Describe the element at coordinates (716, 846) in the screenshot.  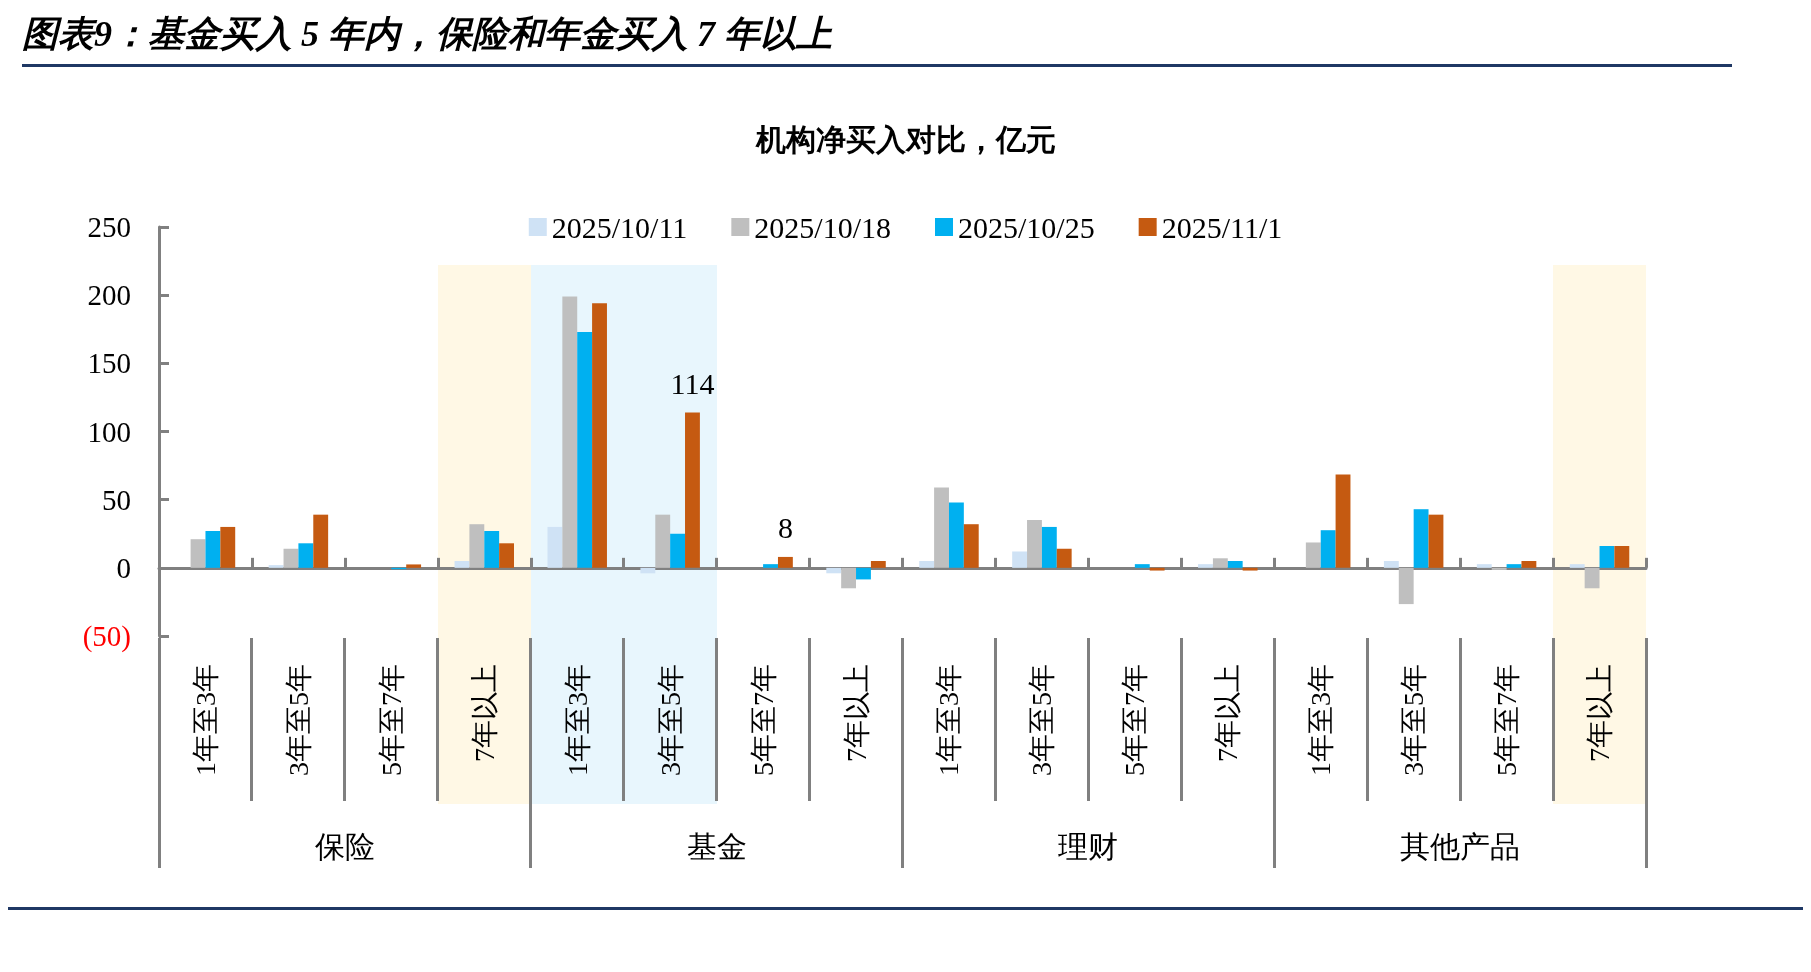
I see `text: 基金` at that location.